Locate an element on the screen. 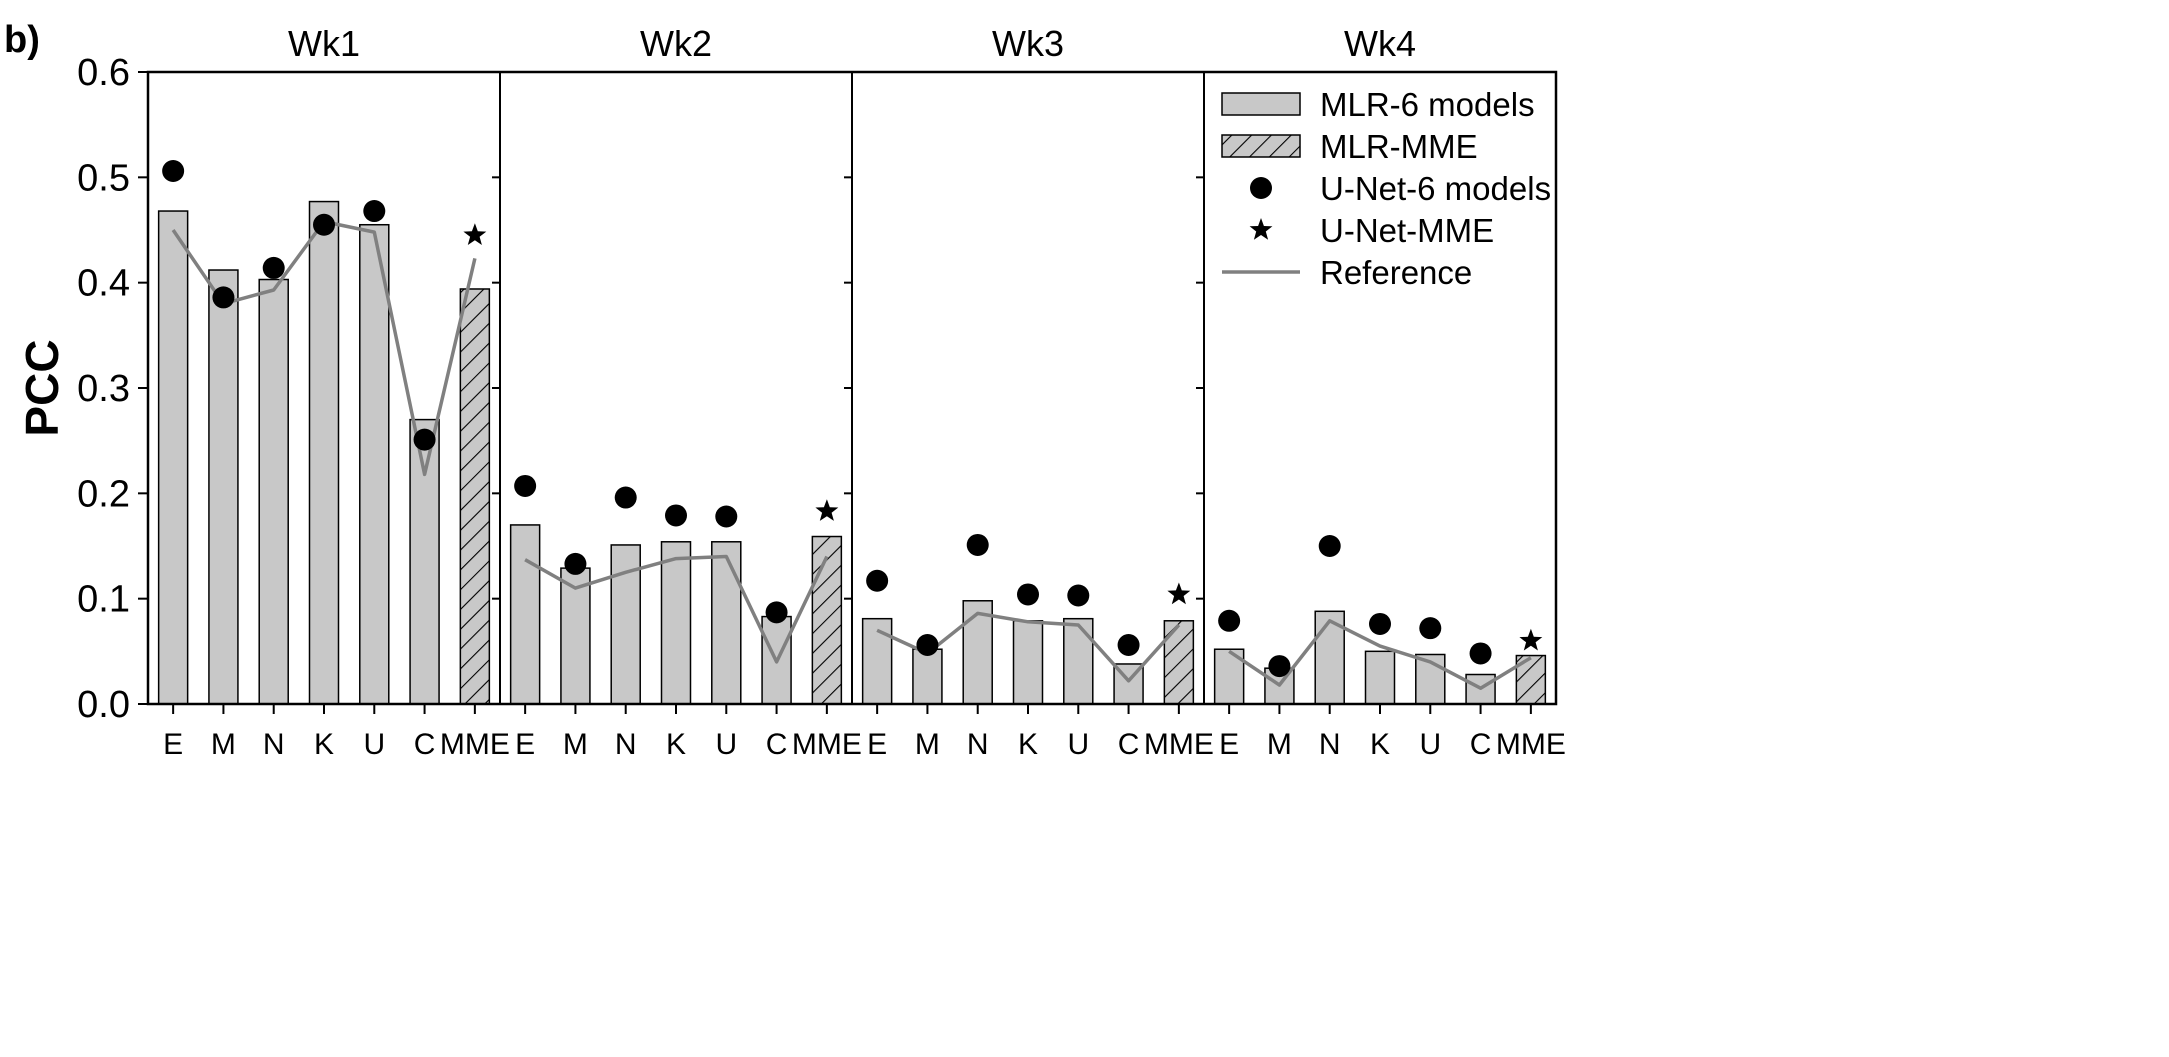 The height and width of the screenshot is (1057, 2169). legend-label: Reference is located at coordinates (1396, 272).